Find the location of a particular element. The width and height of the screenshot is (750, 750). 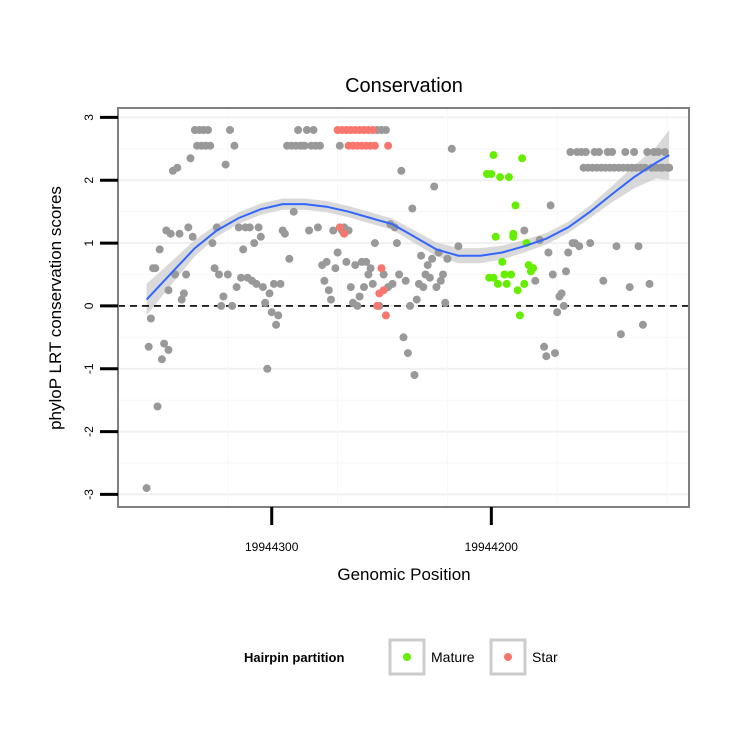

legend-label-mature: Mature is located at coordinates (453, 657).